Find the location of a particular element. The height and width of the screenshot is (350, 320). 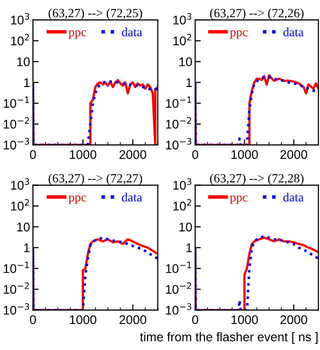

chart-title: (63,27) --> (72,25) is located at coordinates (95, 14).